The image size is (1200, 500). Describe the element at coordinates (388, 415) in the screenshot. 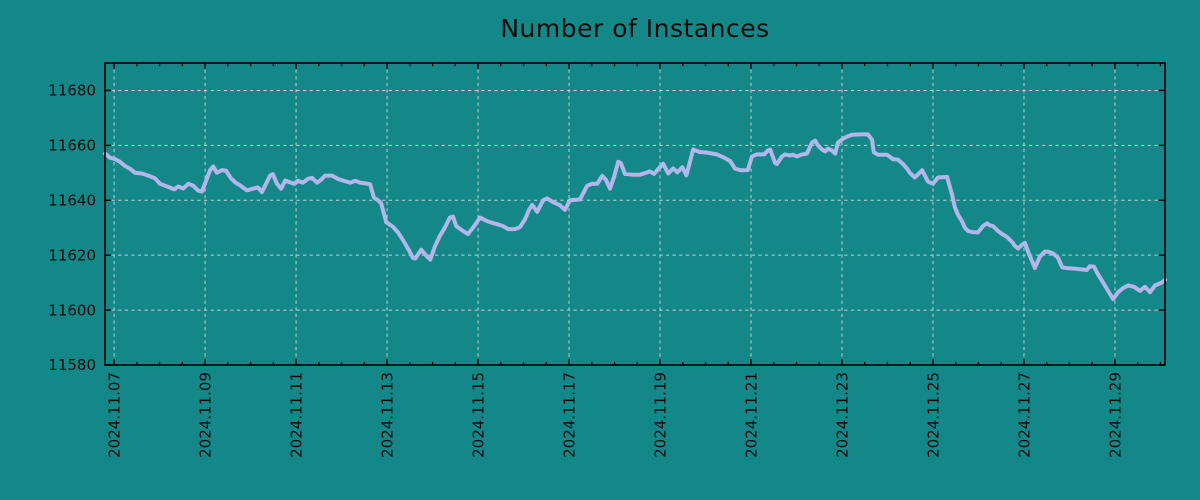

I see `x-axis-tick-label: 2024.11.13` at that location.